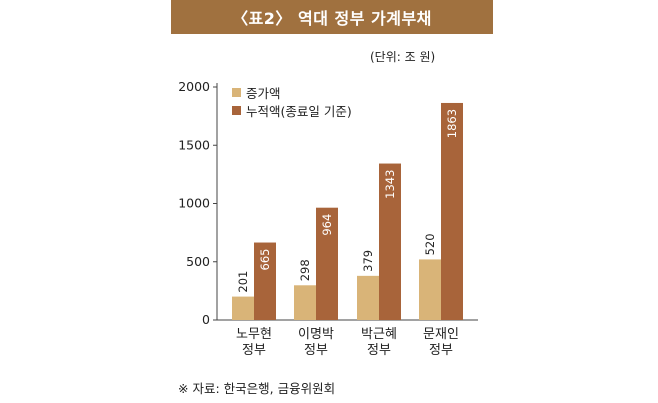 The width and height of the screenshot is (658, 403). I want to click on chart-title: 〈표2〉 역대 정부 가계부채, so click(332, 18).